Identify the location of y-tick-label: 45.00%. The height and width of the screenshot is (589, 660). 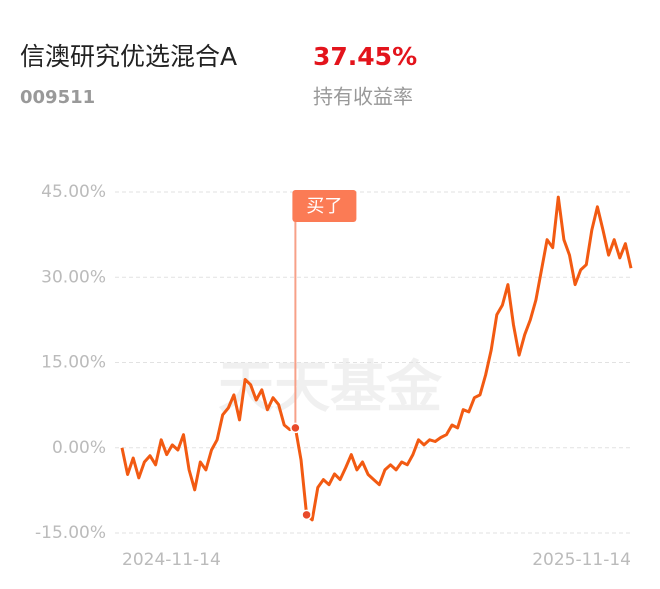
(73, 192).